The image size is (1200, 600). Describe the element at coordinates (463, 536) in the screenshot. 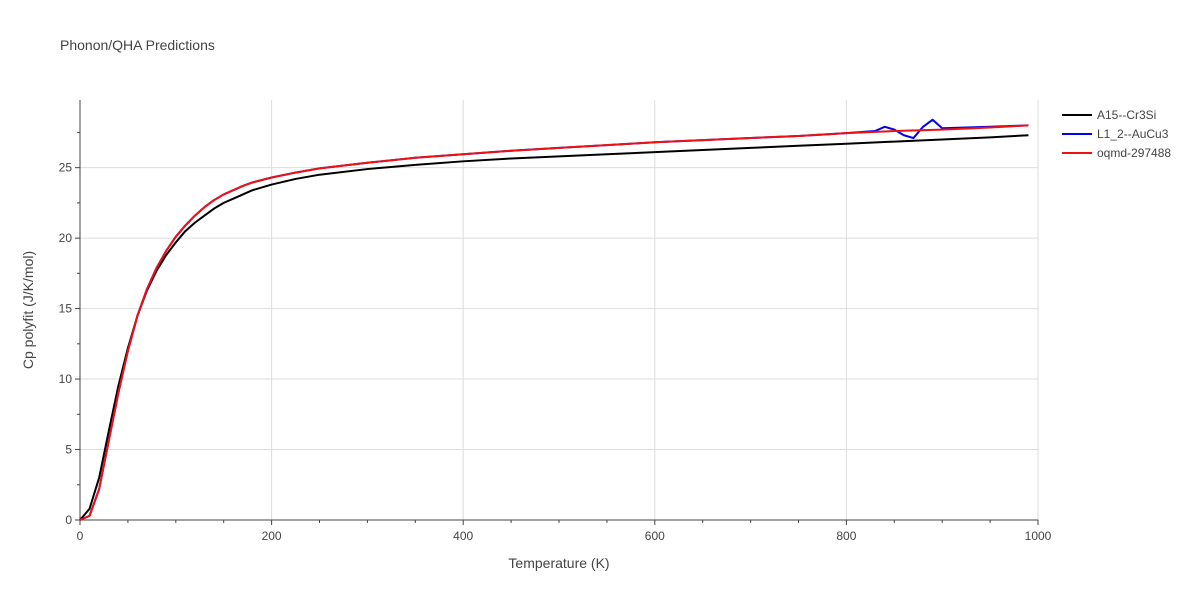

I see `x-tick-label: 400` at that location.